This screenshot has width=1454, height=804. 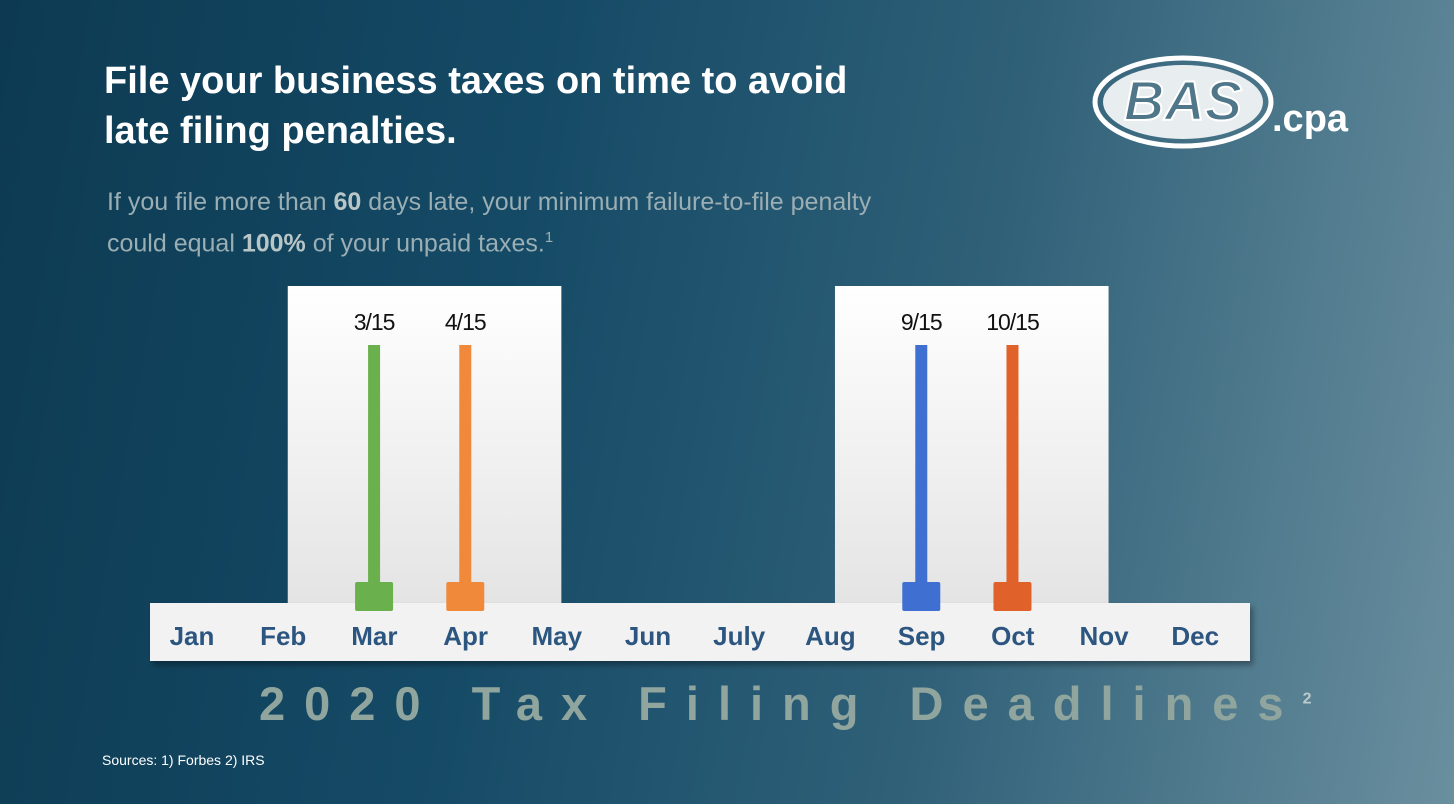 What do you see at coordinates (273, 243) in the screenshot?
I see `subtext-bold-percent: 100%` at bounding box center [273, 243].